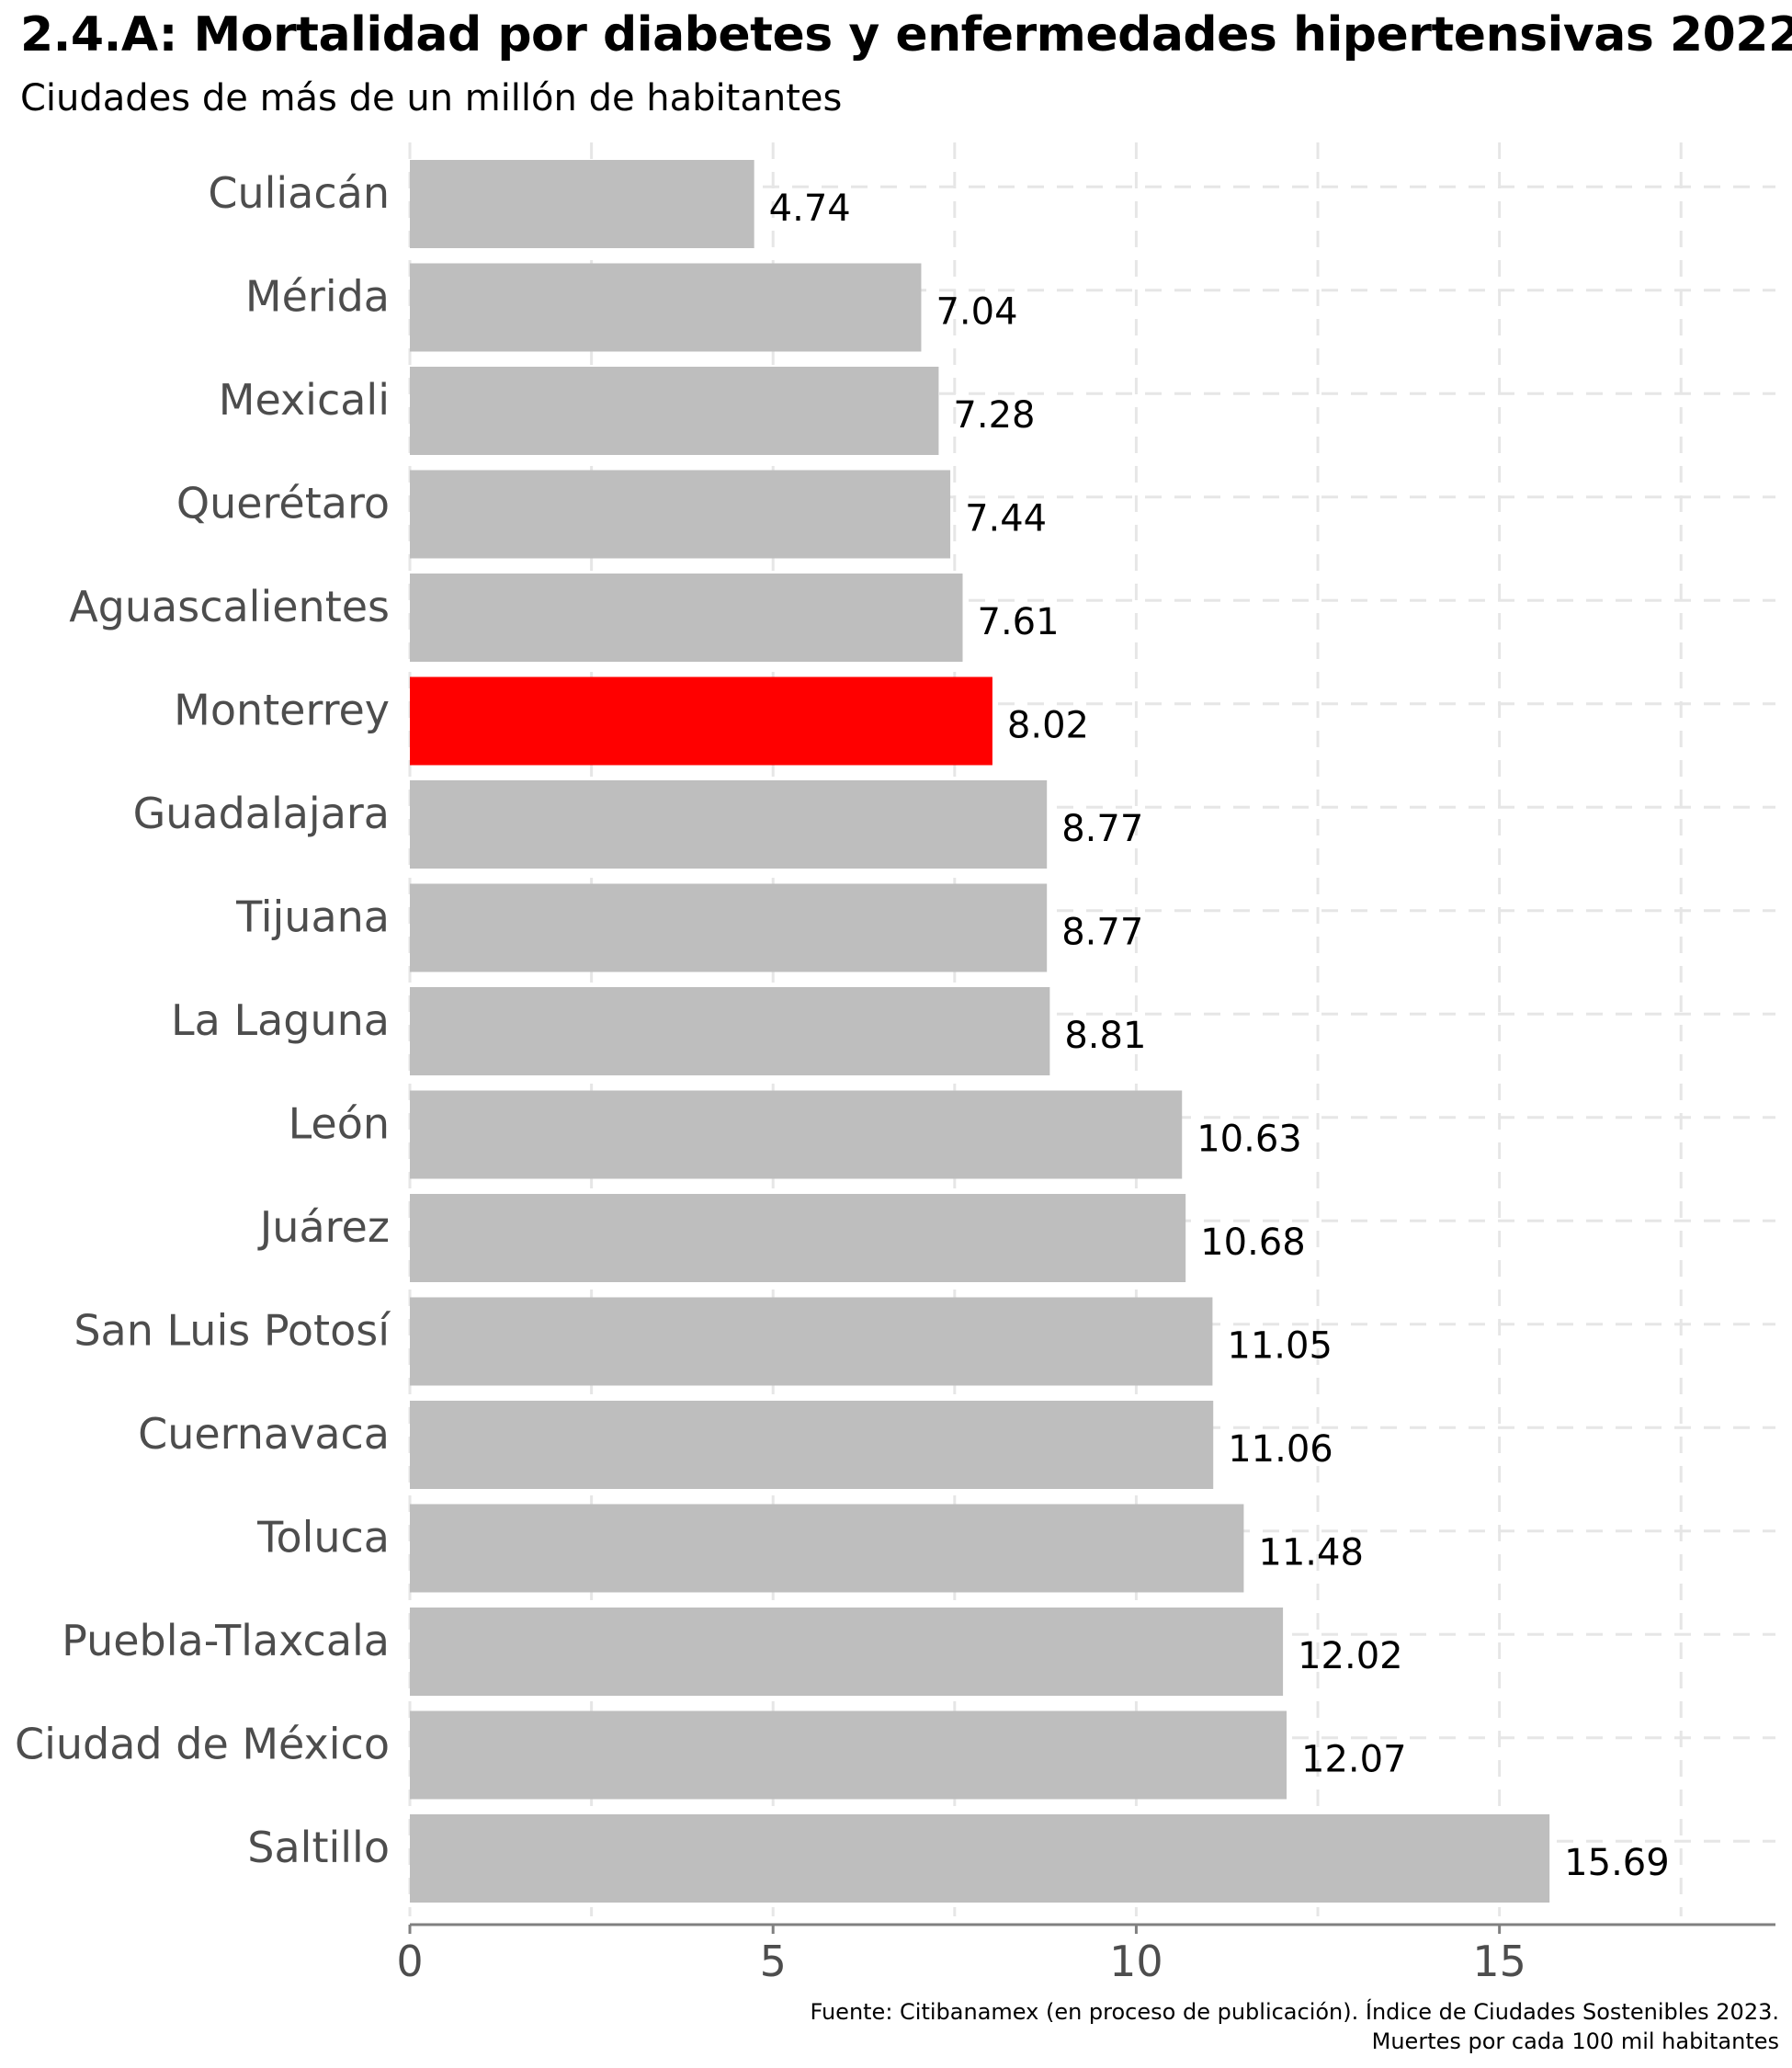  I want to click on bar-value-label: 10.68, so click(1253, 1242).